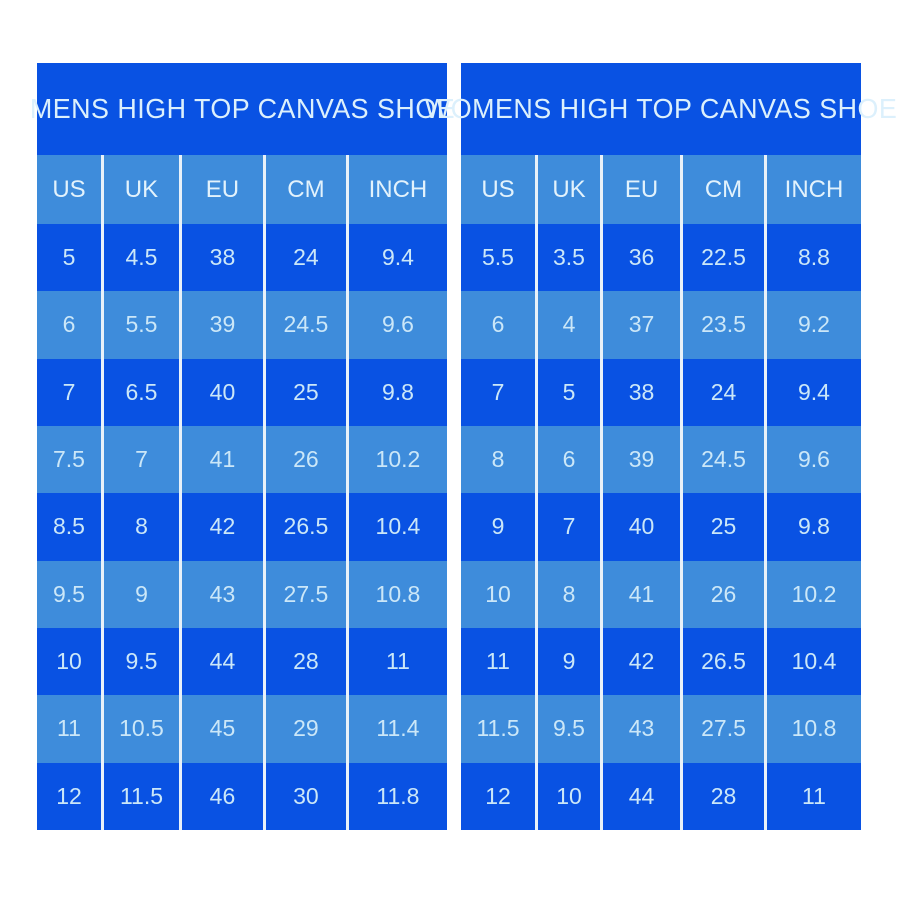 The height and width of the screenshot is (900, 900). What do you see at coordinates (307, 796) in the screenshot?
I see `size-cell: 30` at bounding box center [307, 796].